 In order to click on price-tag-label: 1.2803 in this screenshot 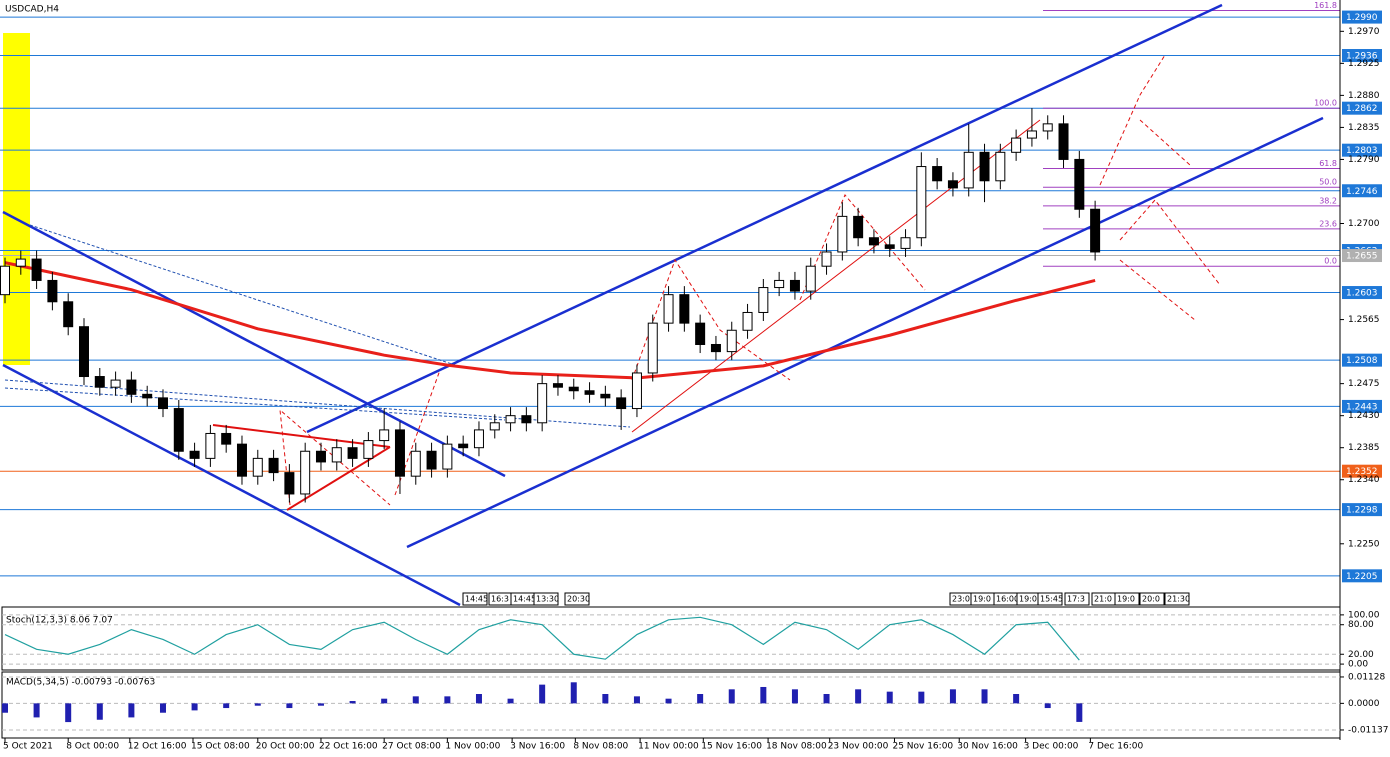, I will do `click(1362, 151)`.